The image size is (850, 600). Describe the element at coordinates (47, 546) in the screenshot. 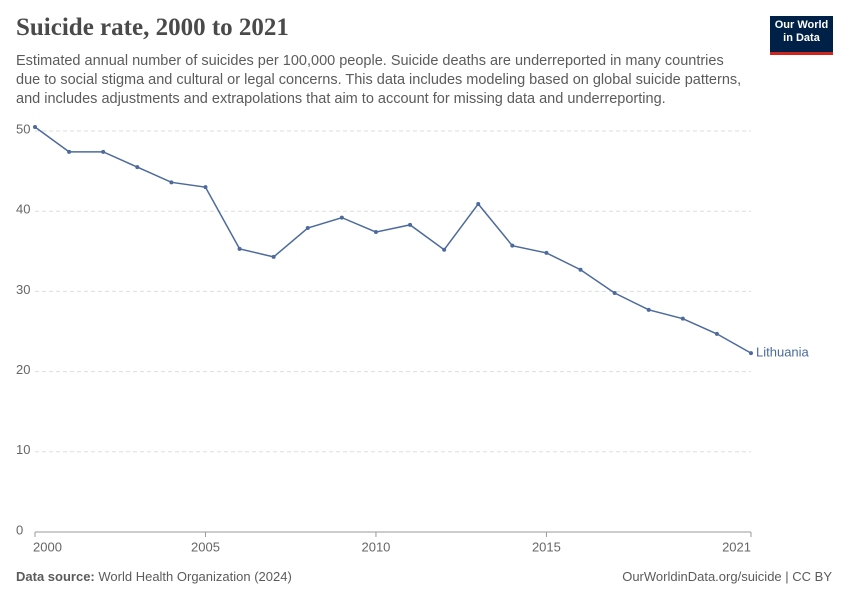

I see `x-tick-label: 2000` at that location.